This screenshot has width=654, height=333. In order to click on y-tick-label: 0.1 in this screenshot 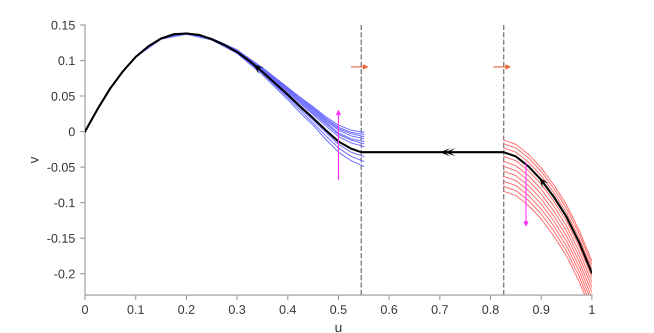, I will do `click(66, 61)`.